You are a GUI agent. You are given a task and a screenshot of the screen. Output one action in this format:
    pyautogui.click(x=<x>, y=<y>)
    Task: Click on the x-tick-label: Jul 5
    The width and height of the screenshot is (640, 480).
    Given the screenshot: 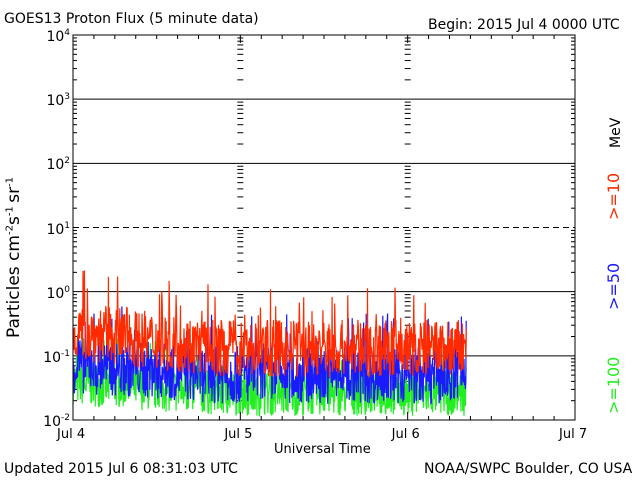 What is the action you would take?
    pyautogui.click(x=238, y=434)
    